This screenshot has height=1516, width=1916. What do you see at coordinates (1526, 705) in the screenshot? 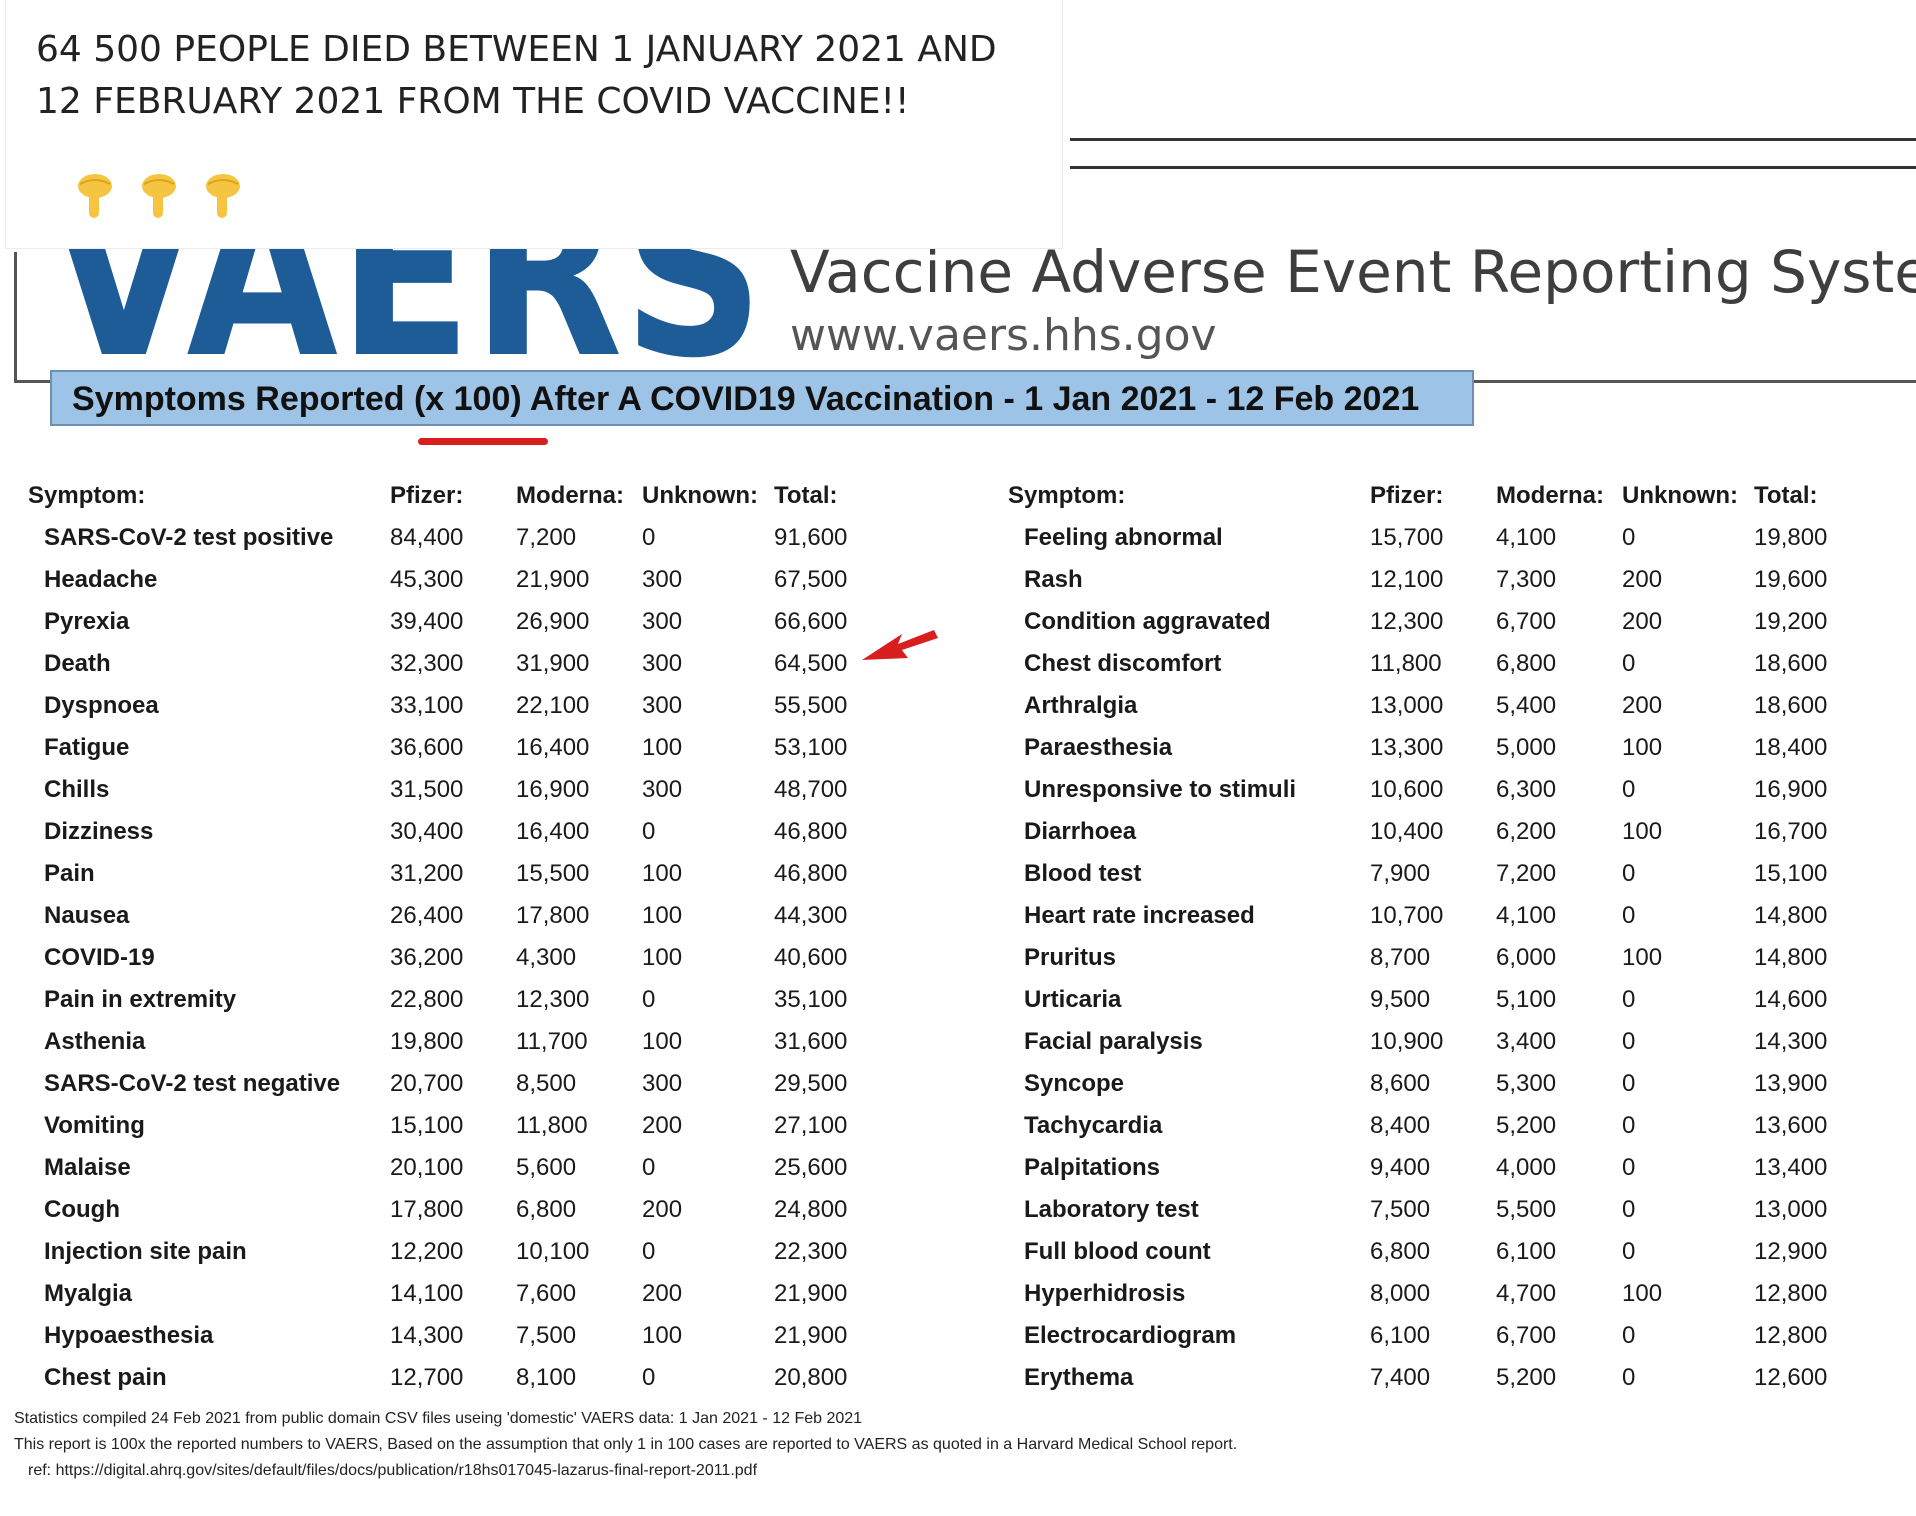
I see `moderna-value: 5,400` at bounding box center [1526, 705].